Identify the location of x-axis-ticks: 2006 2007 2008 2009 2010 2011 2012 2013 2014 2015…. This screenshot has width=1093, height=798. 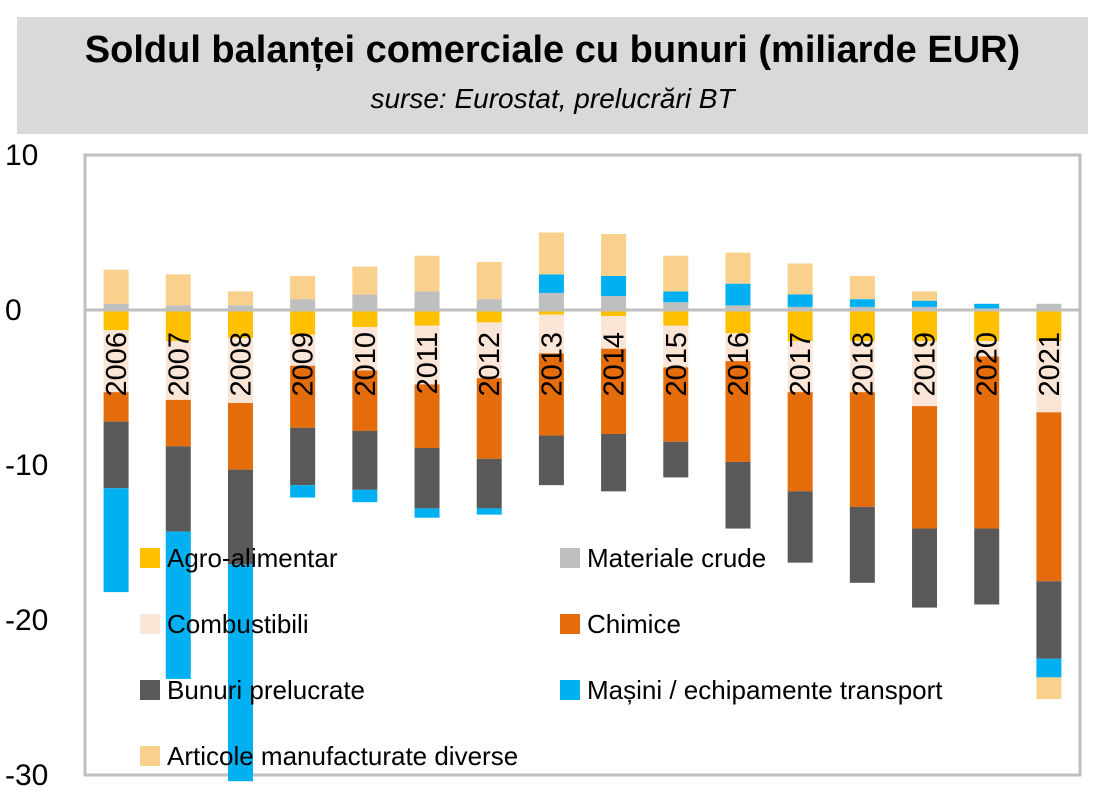
(583, 364).